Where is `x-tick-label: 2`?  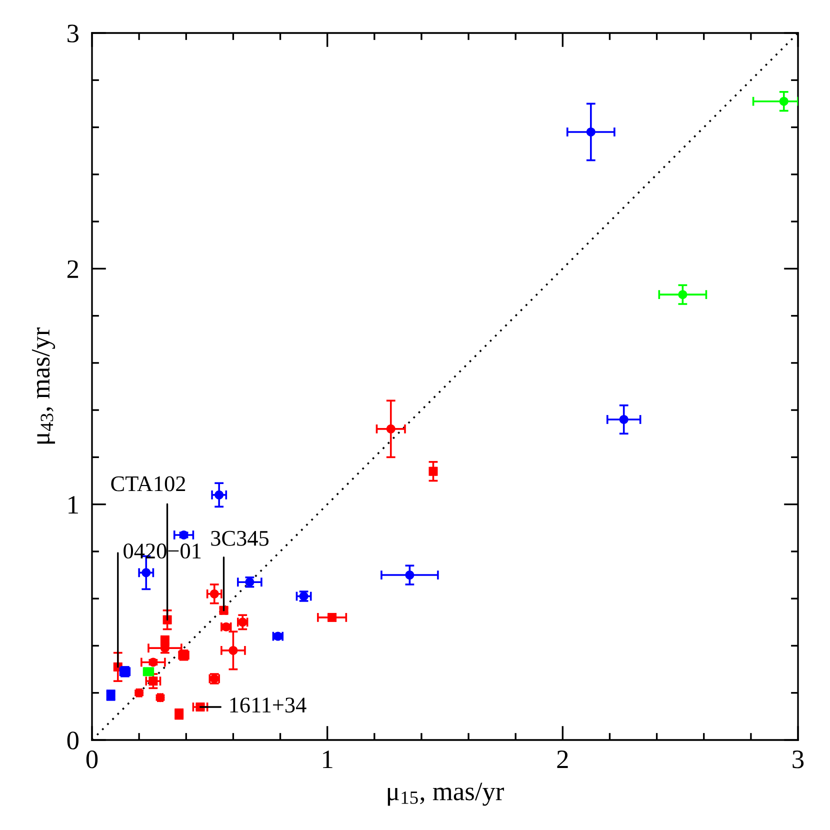
x-tick-label: 2 is located at coordinates (562, 759).